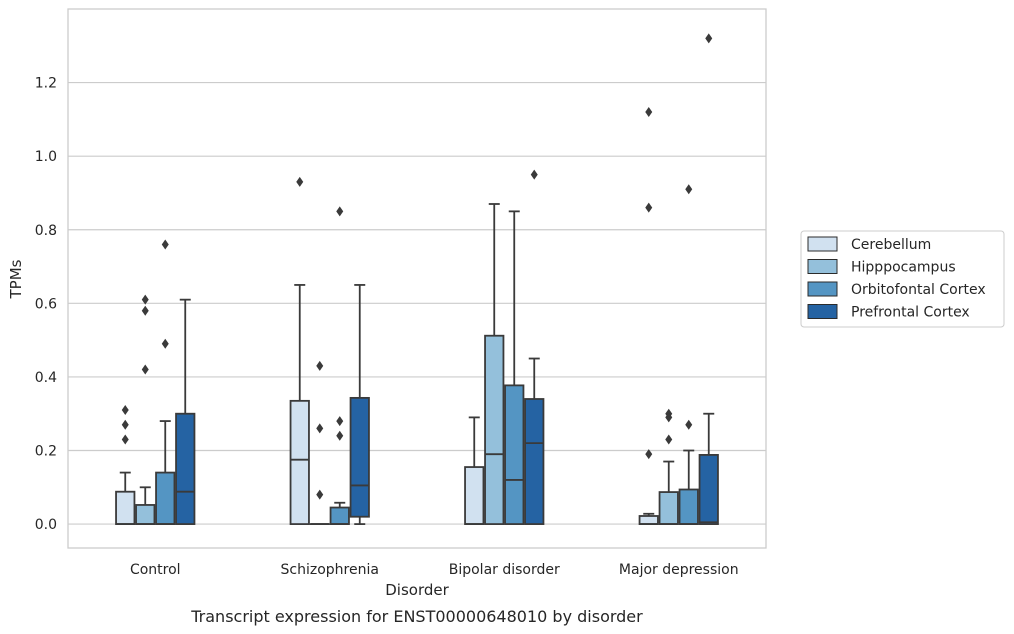 This screenshot has height=634, width=1014. What do you see at coordinates (903, 268) in the screenshot?
I see `legend-label: Hipppocampus` at bounding box center [903, 268].